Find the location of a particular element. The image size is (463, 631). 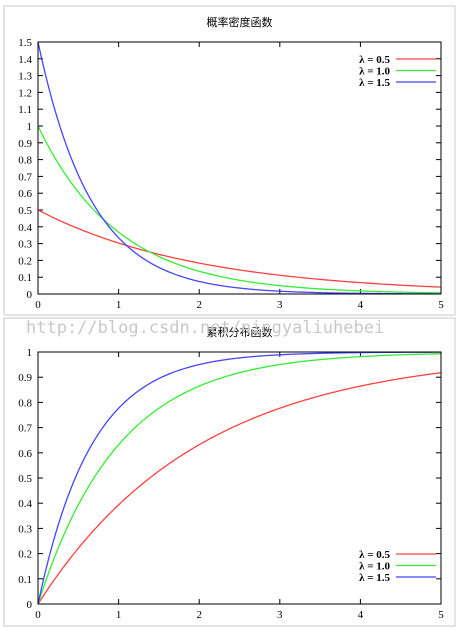

y-tick-label: 1.5 is located at coordinates (25, 43).